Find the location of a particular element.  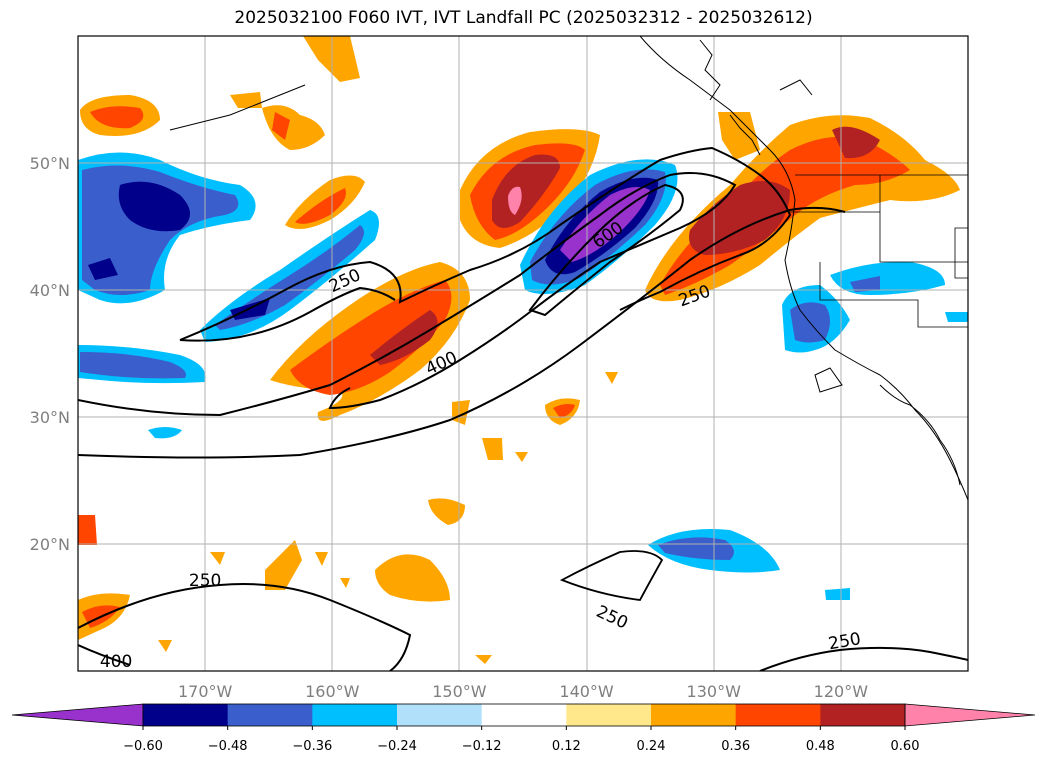

longitude-ticks: 170°W 160°W 150°W 140°W 130°W 120°W is located at coordinates (523, 691).